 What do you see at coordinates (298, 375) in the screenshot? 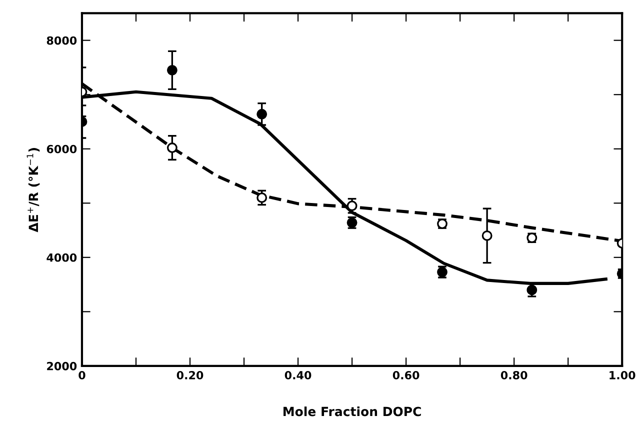
I see `x-tick-label: 0.40` at bounding box center [298, 375].